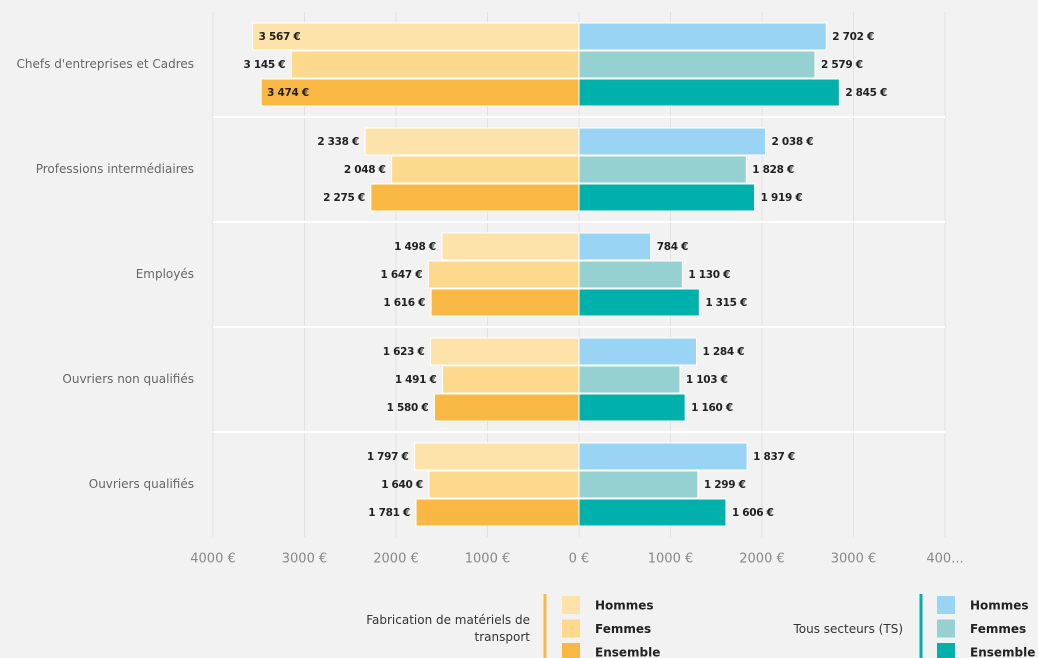  Describe the element at coordinates (774, 457) in the screenshot. I see `value-label: 1 837 €` at that location.